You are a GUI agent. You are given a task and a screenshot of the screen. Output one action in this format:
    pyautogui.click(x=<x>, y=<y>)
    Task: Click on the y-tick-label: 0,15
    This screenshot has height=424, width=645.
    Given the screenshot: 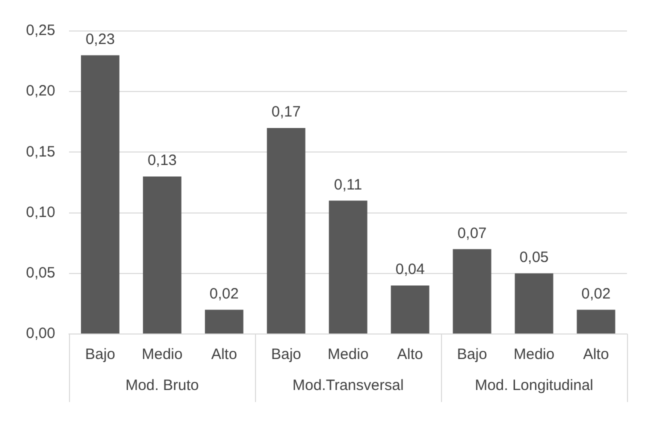 What is the action you would take?
    pyautogui.click(x=41, y=151)
    